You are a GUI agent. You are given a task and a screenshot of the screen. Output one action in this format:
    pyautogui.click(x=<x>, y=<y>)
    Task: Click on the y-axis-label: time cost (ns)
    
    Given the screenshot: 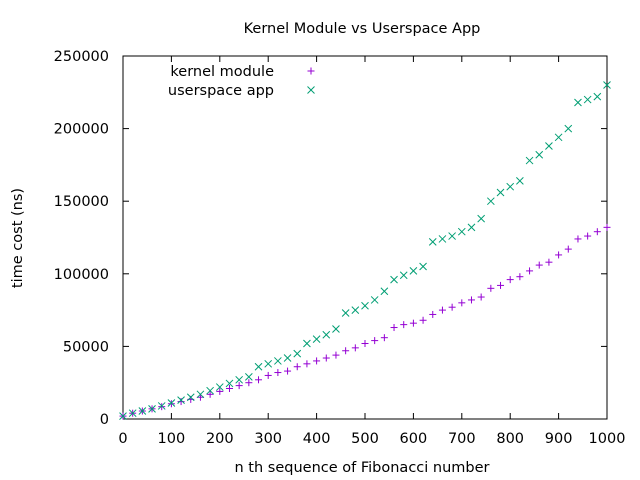 What is the action you would take?
    pyautogui.click(x=18, y=238)
    